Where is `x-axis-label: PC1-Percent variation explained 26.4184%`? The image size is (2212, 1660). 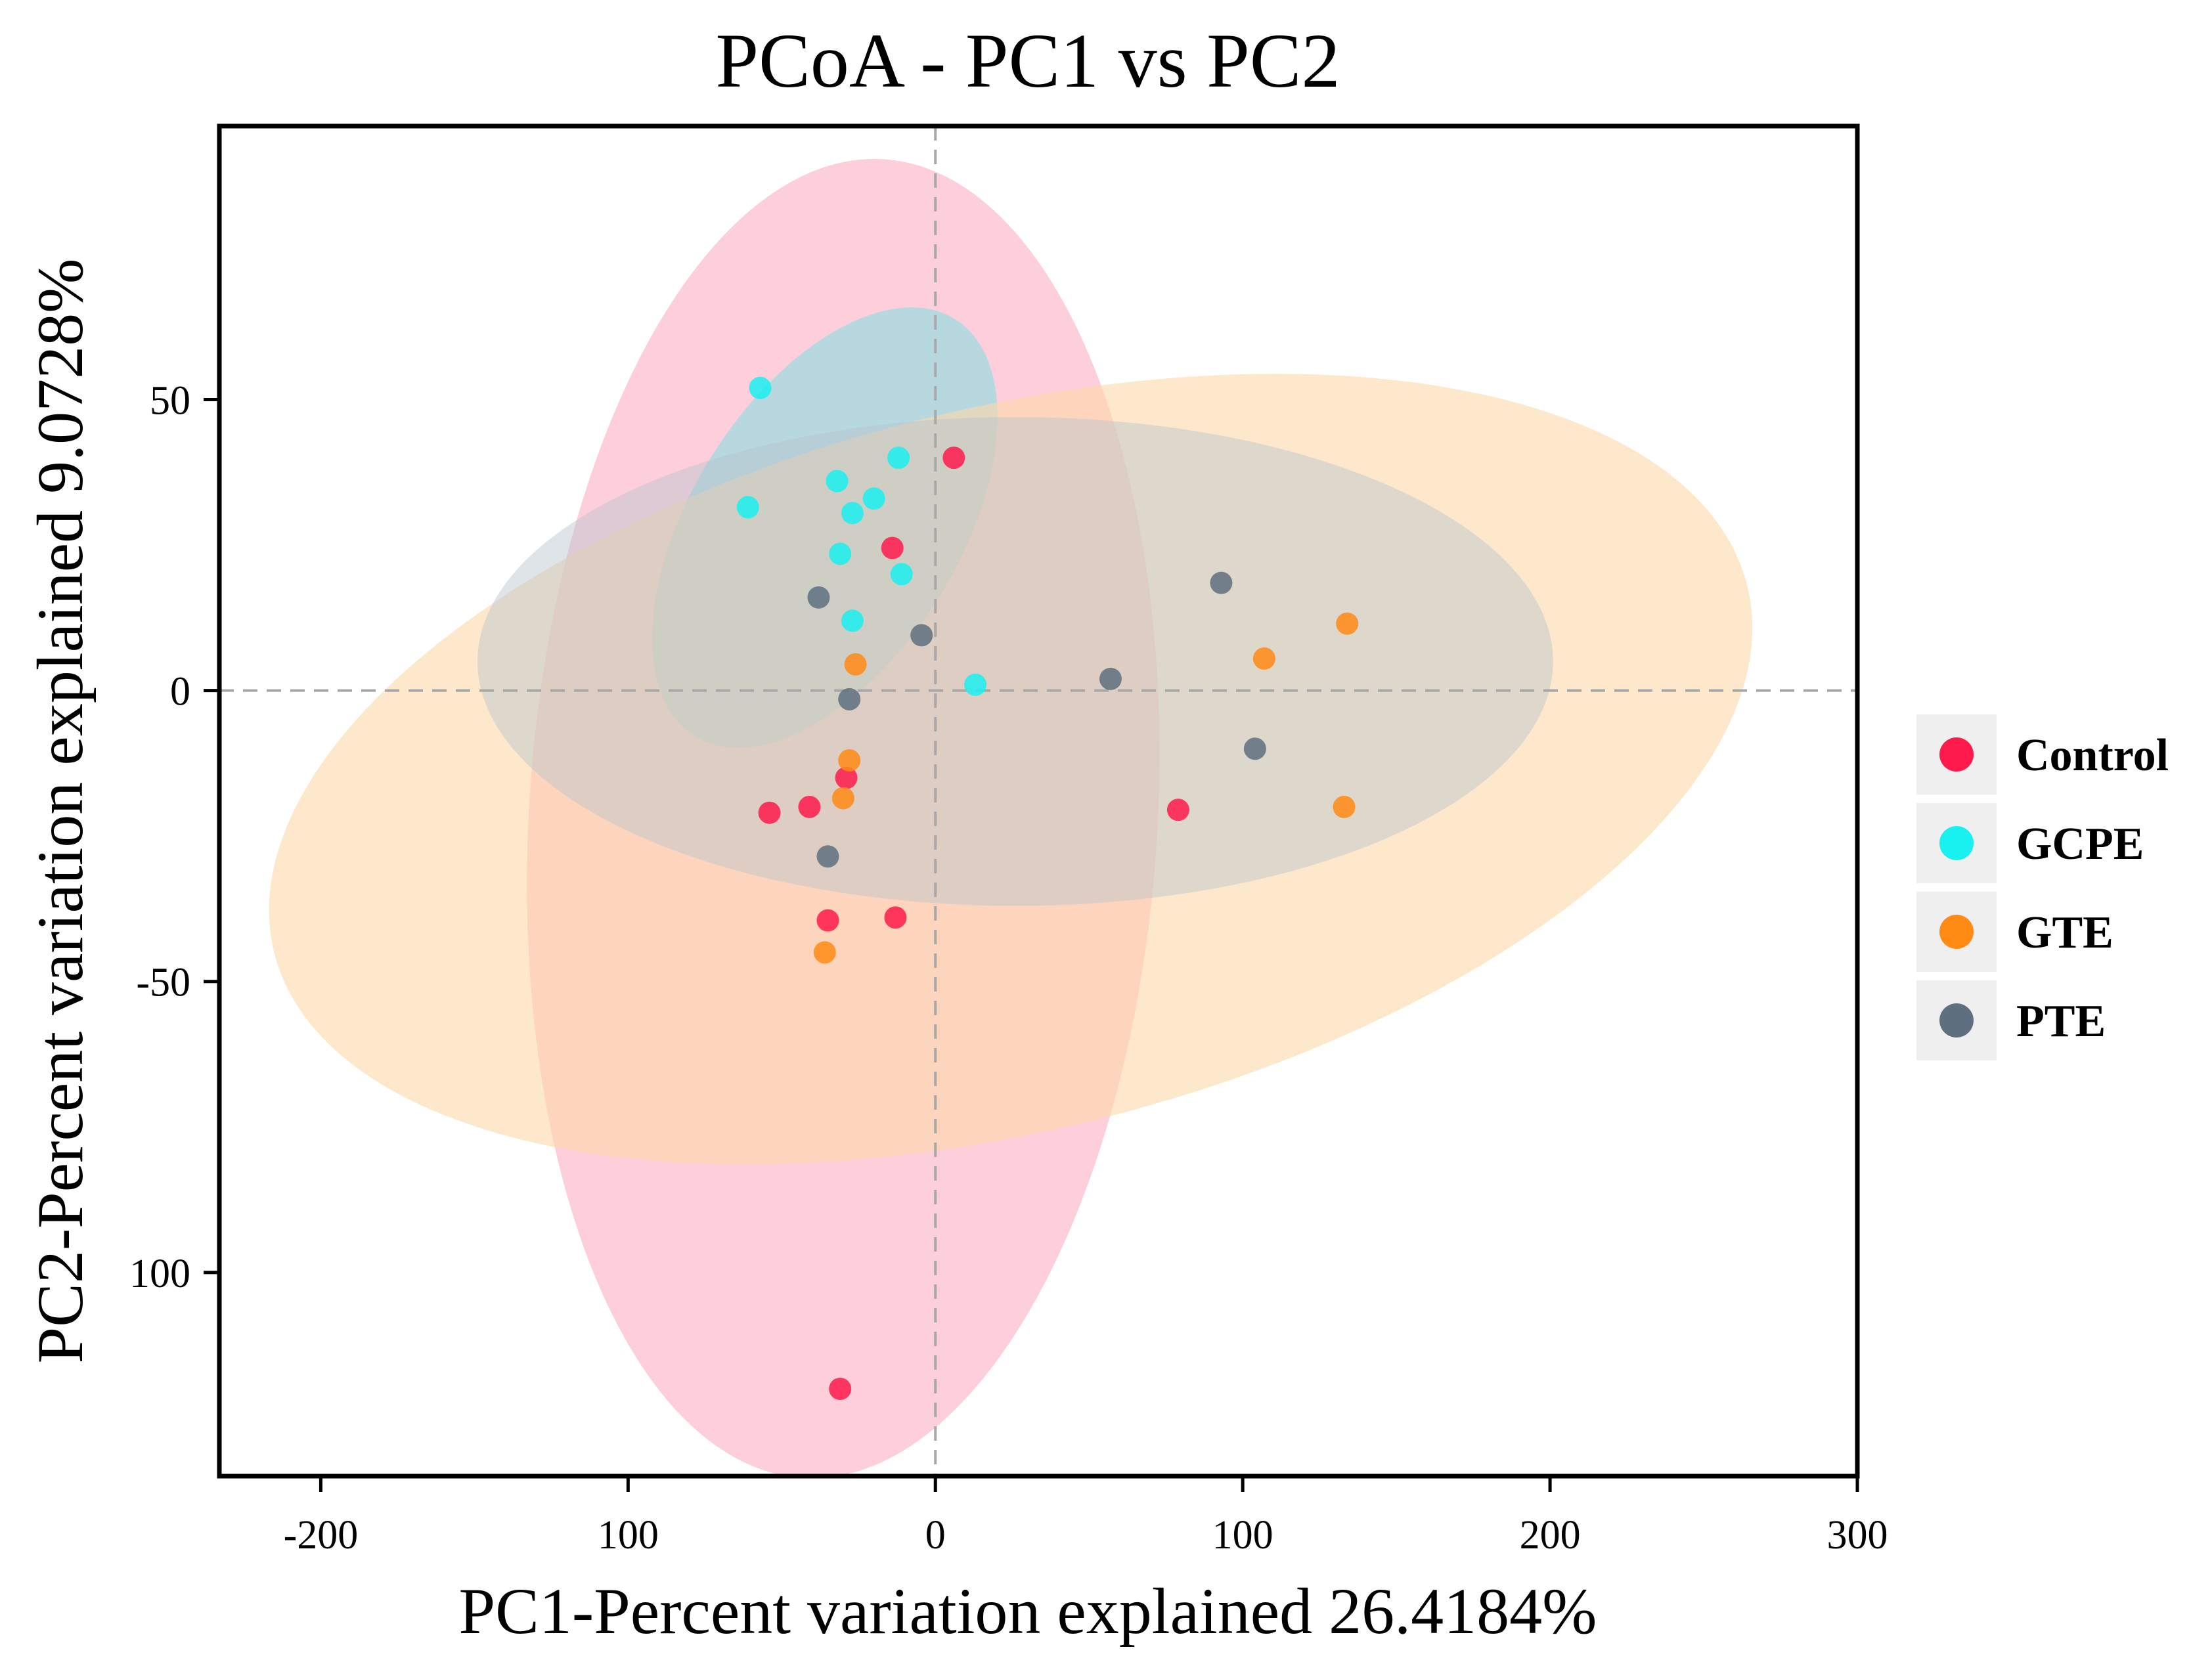
x-axis-label: PC1-Percent variation explained 26.4184% is located at coordinates (1028, 1611).